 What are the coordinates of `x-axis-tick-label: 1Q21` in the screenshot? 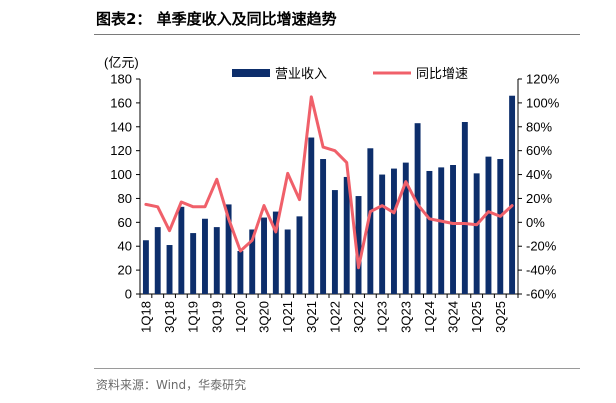 It's located at (287, 317).